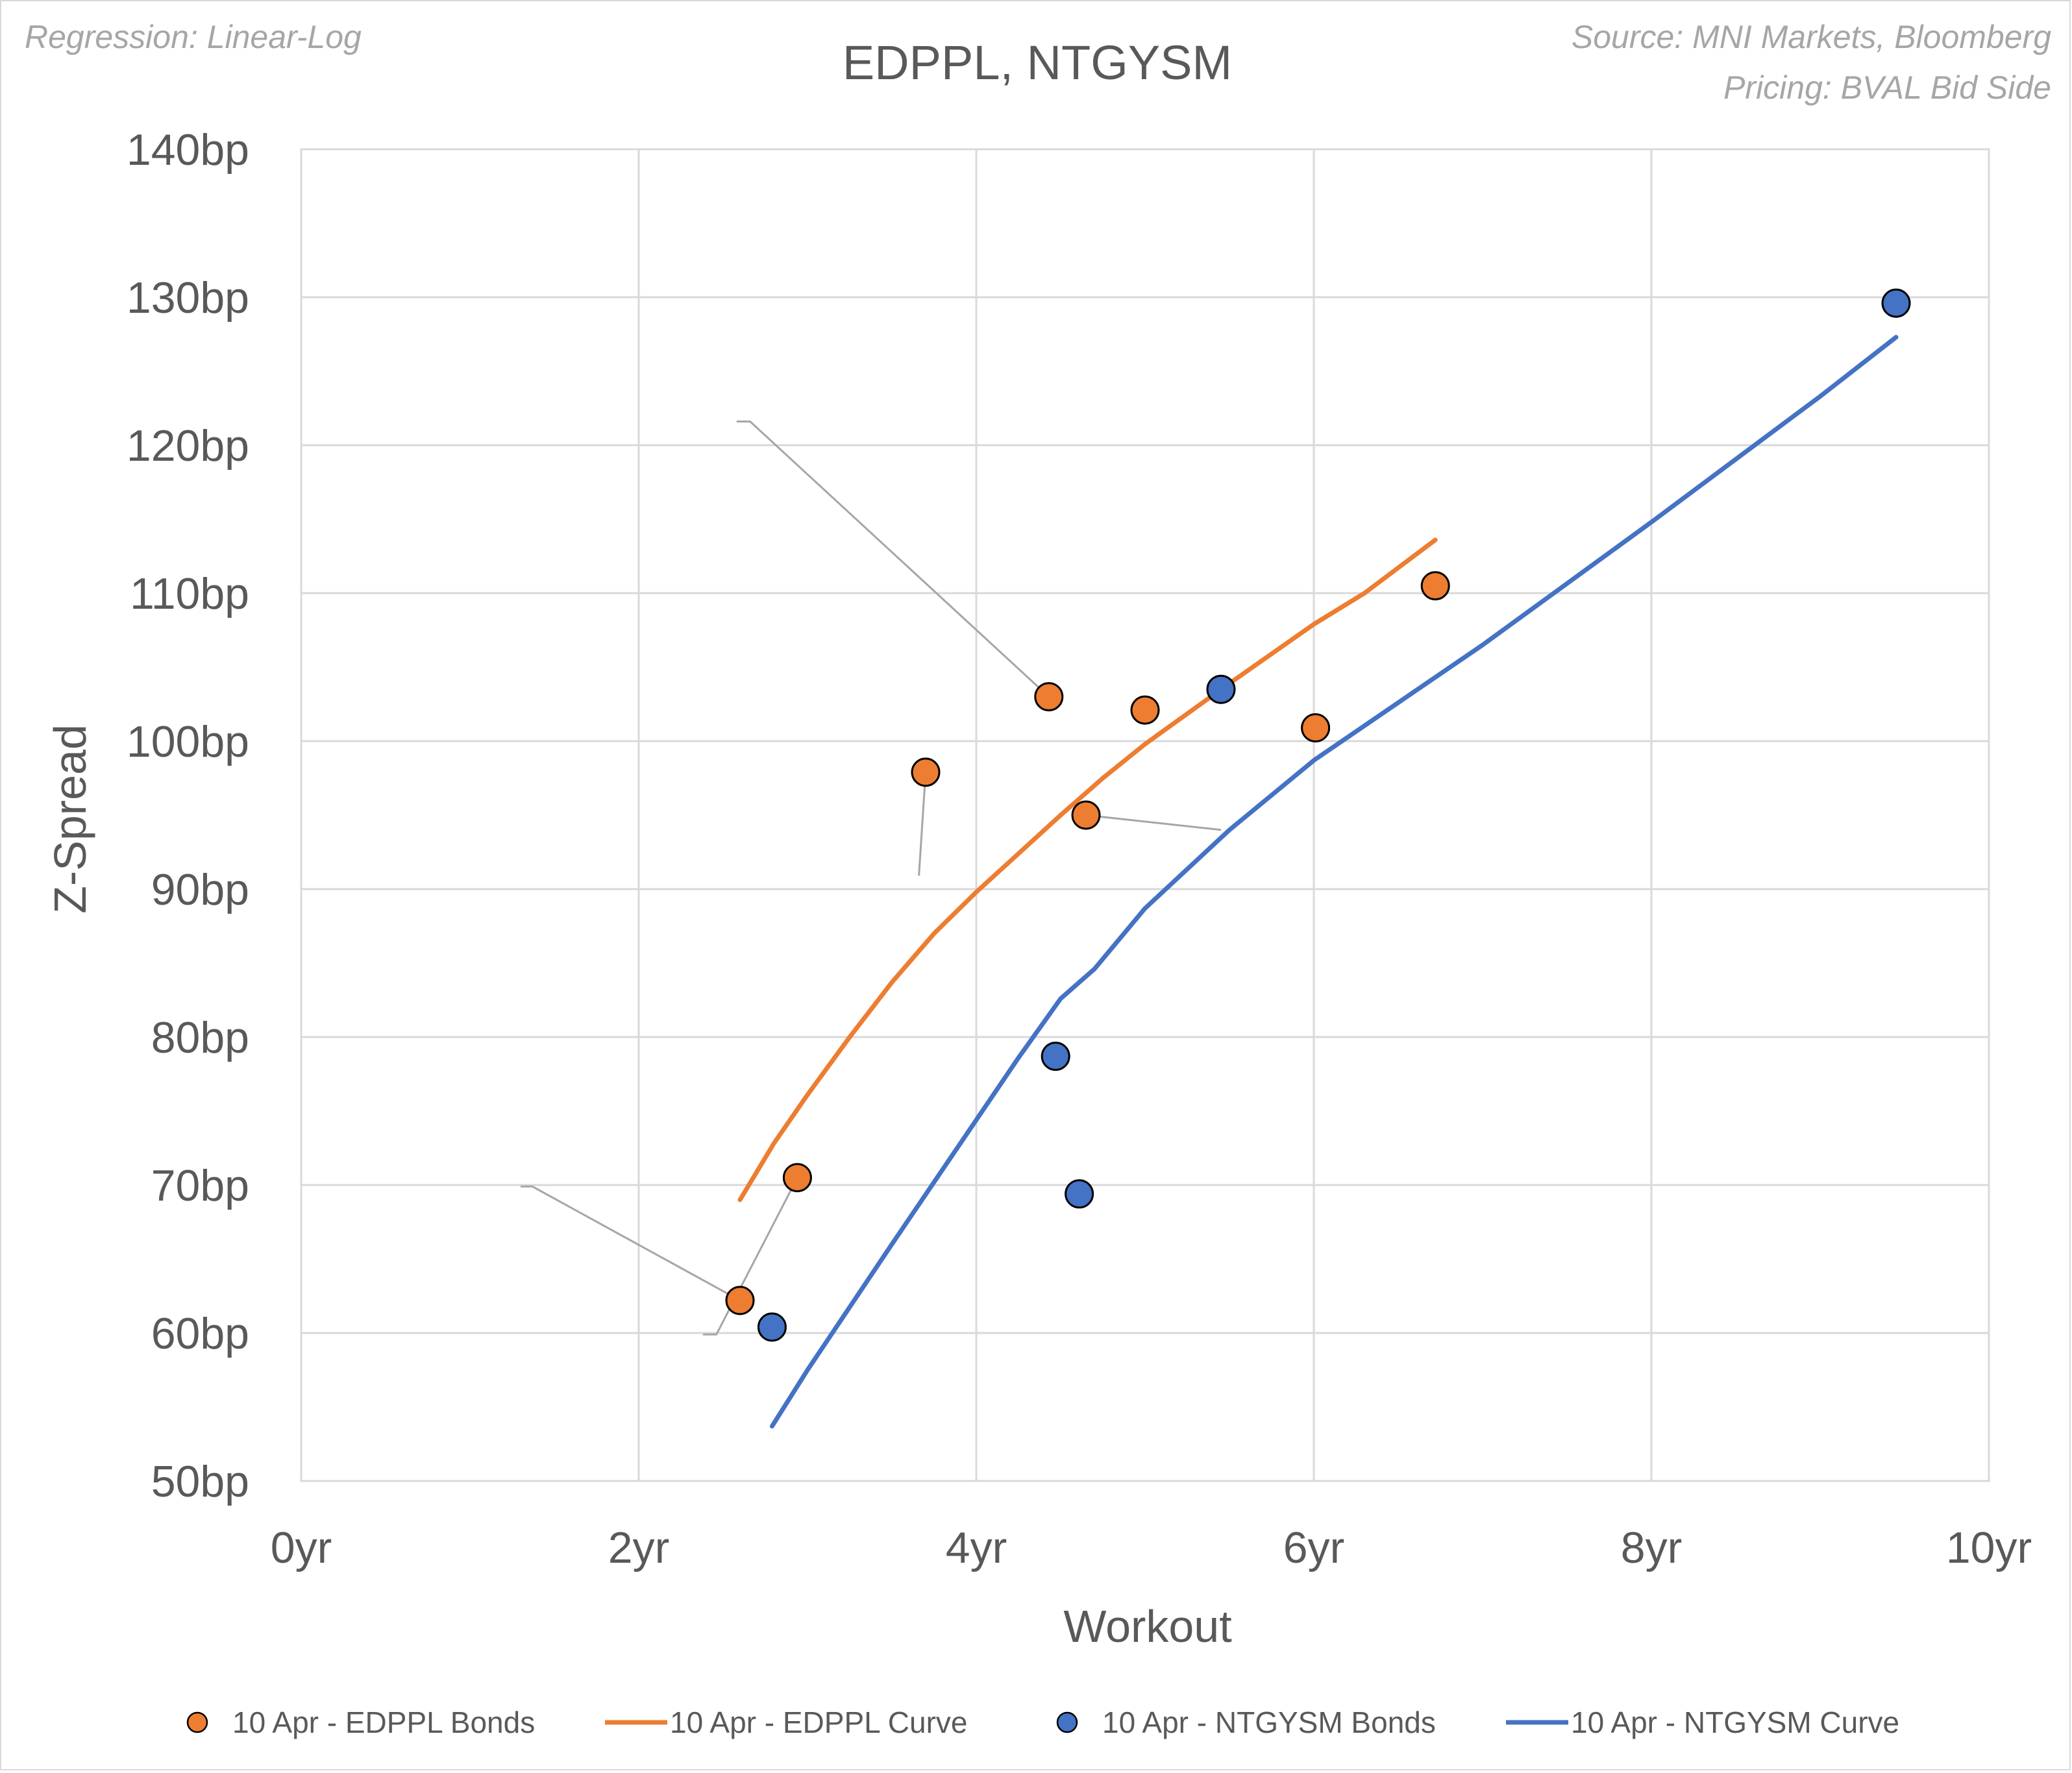 Image resolution: width=2072 pixels, height=1773 pixels. Describe the element at coordinates (1735, 1722) in the screenshot. I see `legend-label-3: 10 Apr - NTGYSM Curve` at that location.